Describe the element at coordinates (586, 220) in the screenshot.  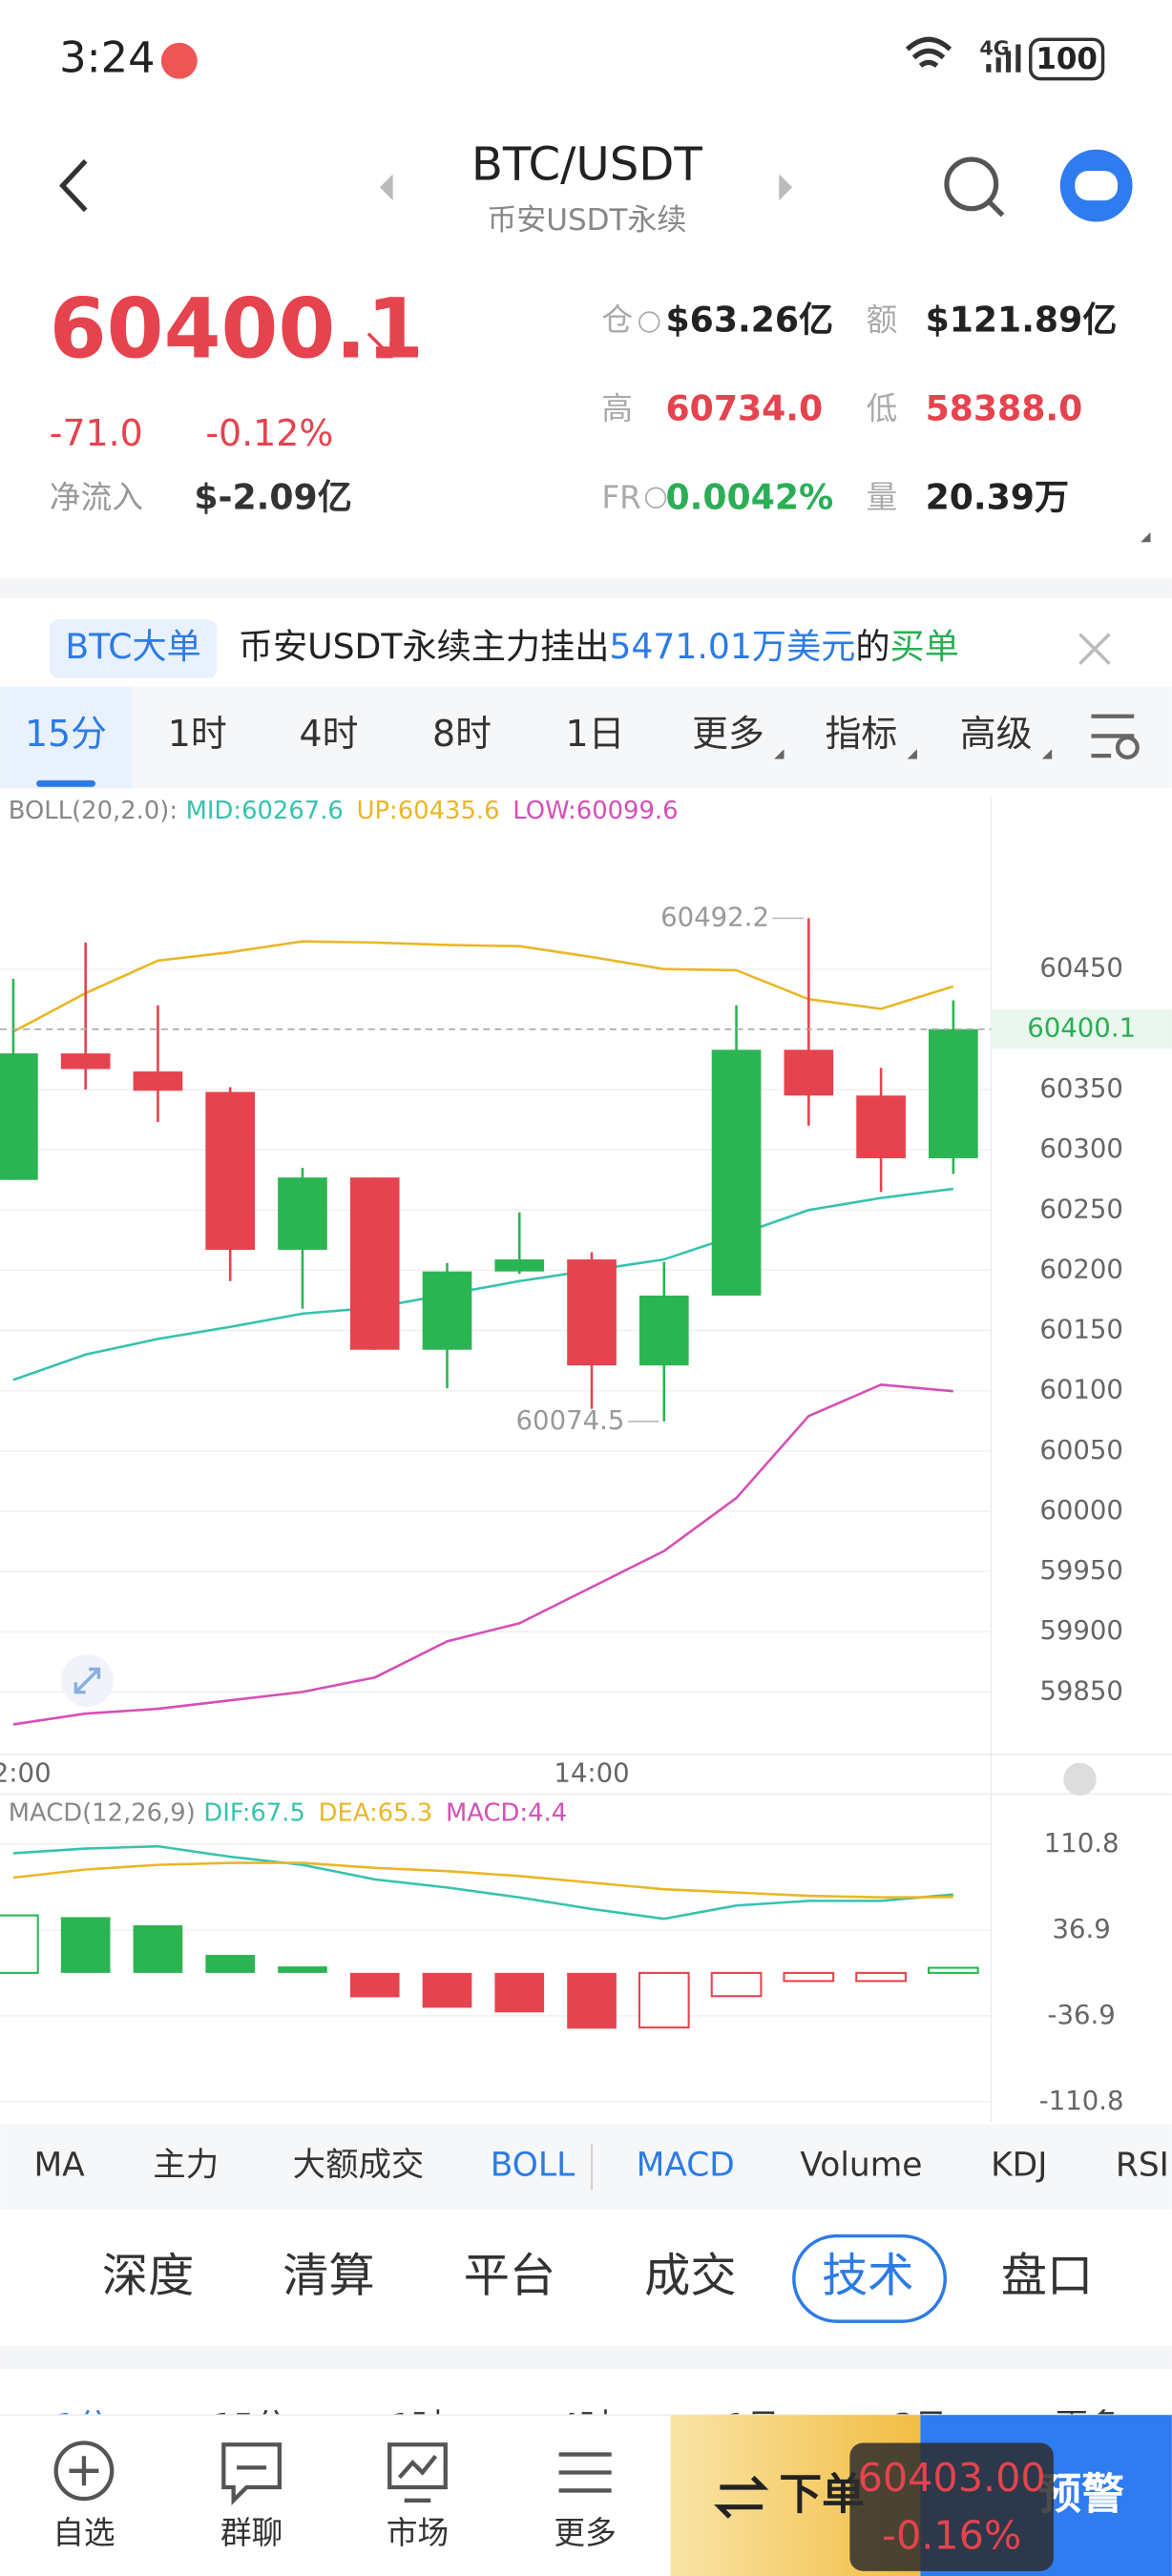
I see `market: 币安USDT永续` at that location.